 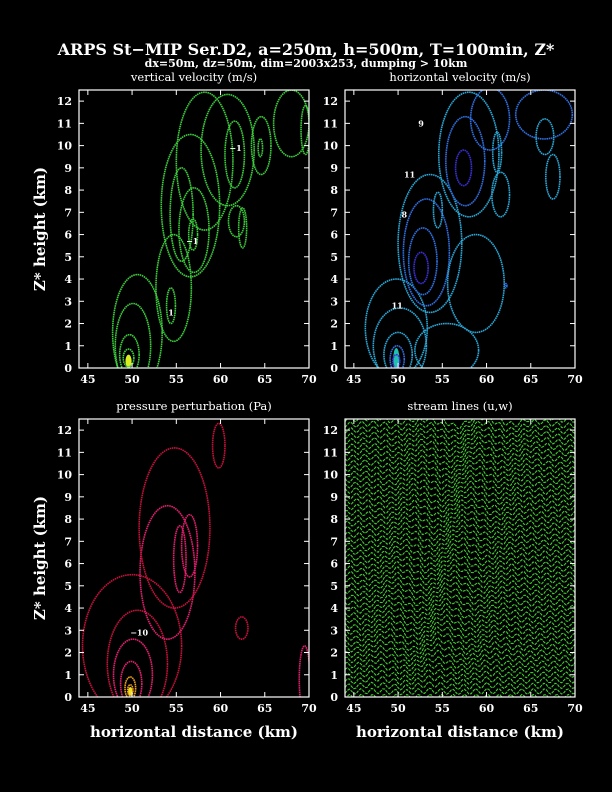 What do you see at coordinates (68, 190) in the screenshot?
I see `y-tick-label: 8` at bounding box center [68, 190].